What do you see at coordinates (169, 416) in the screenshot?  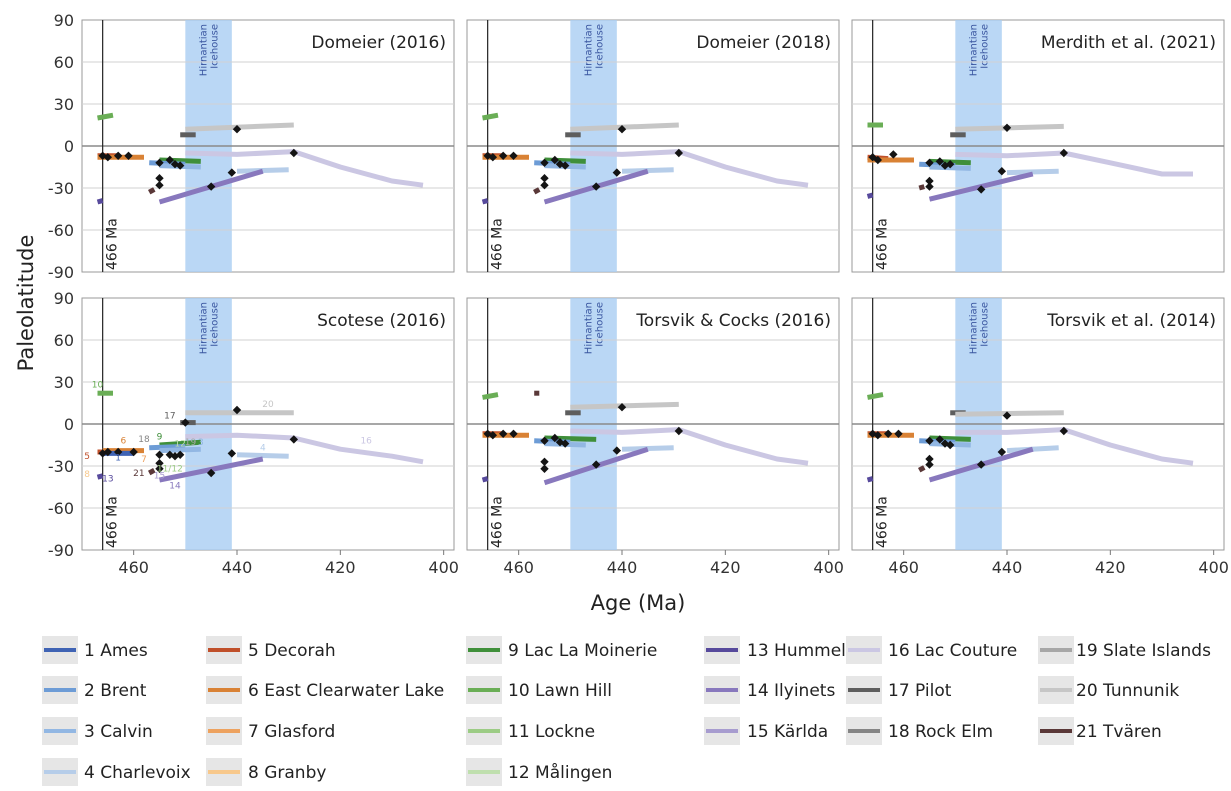 I see `series-id-label: 17` at bounding box center [169, 416].